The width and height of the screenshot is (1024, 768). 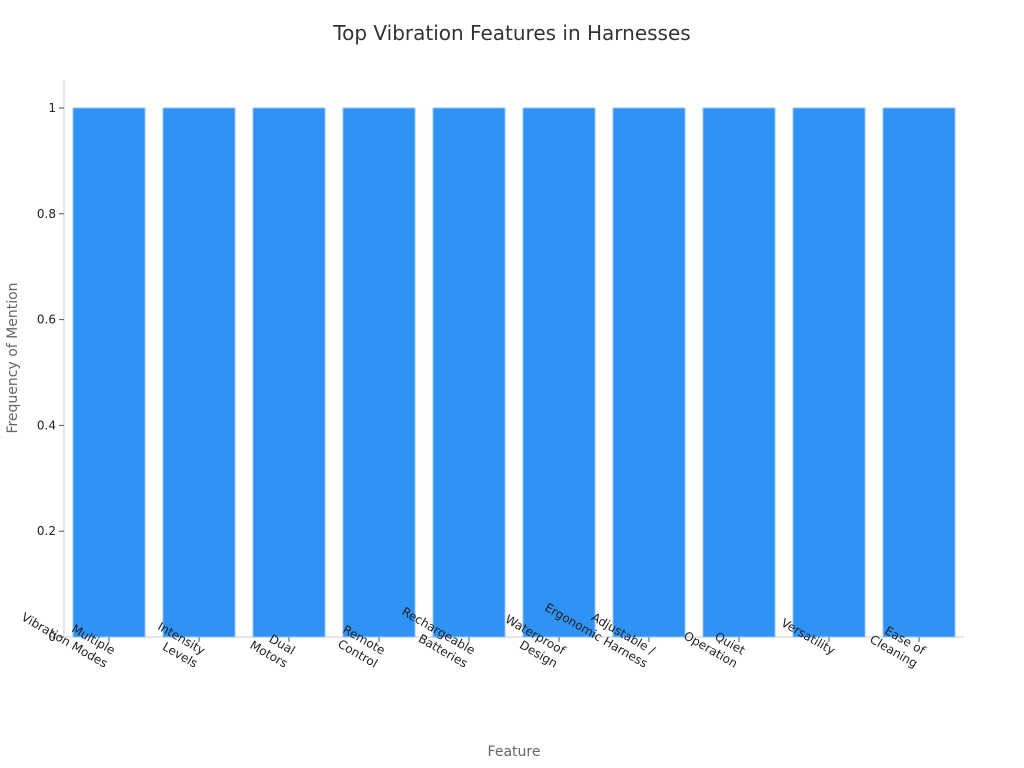 What do you see at coordinates (46, 531) in the screenshot?
I see `y-tick-label: 0.2` at bounding box center [46, 531].